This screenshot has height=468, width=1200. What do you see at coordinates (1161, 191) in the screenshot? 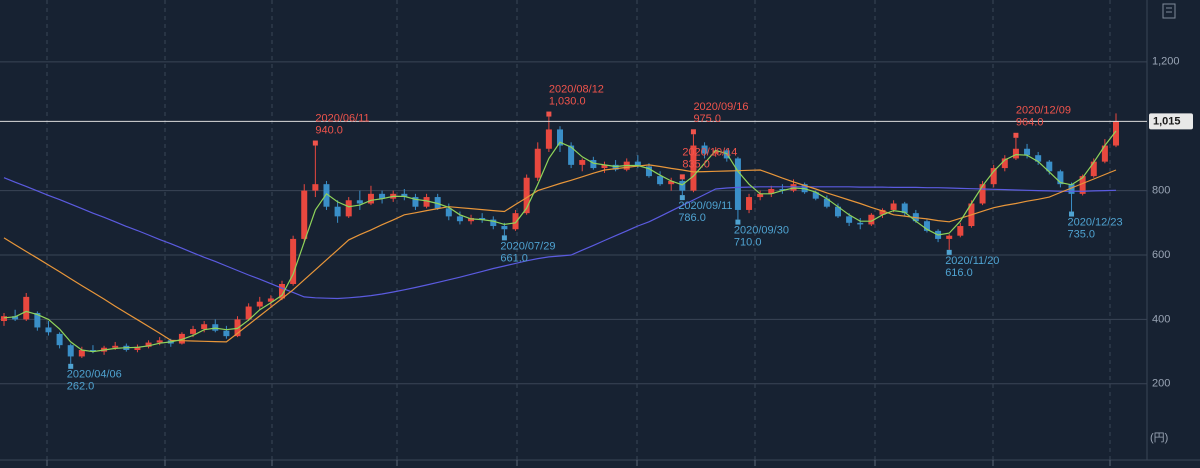
I see `y-tick-label: 800` at bounding box center [1161, 191].